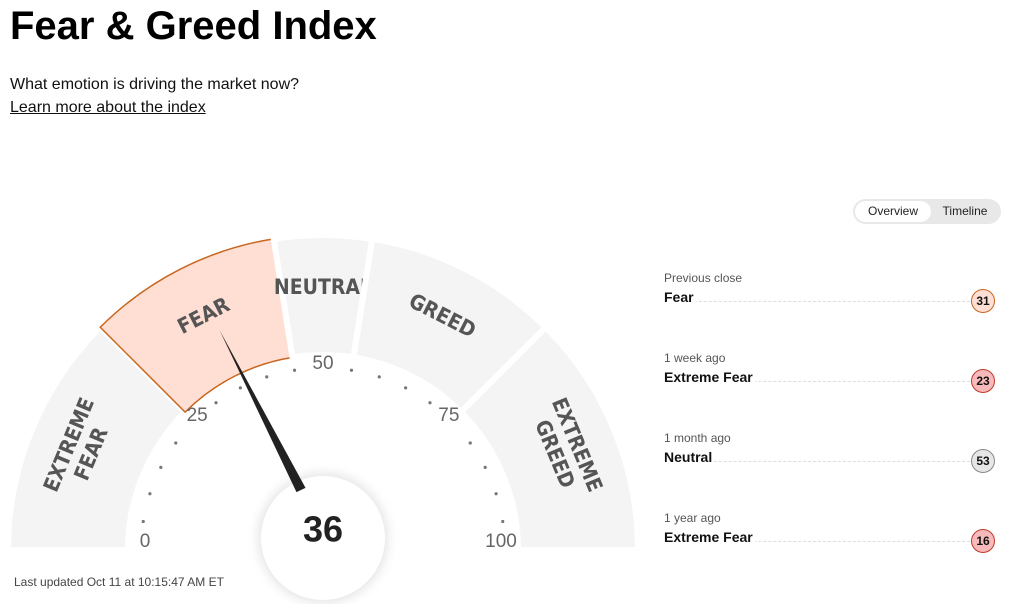 The width and height of the screenshot is (1013, 604). I want to click on tick-label: 100, so click(501, 541).